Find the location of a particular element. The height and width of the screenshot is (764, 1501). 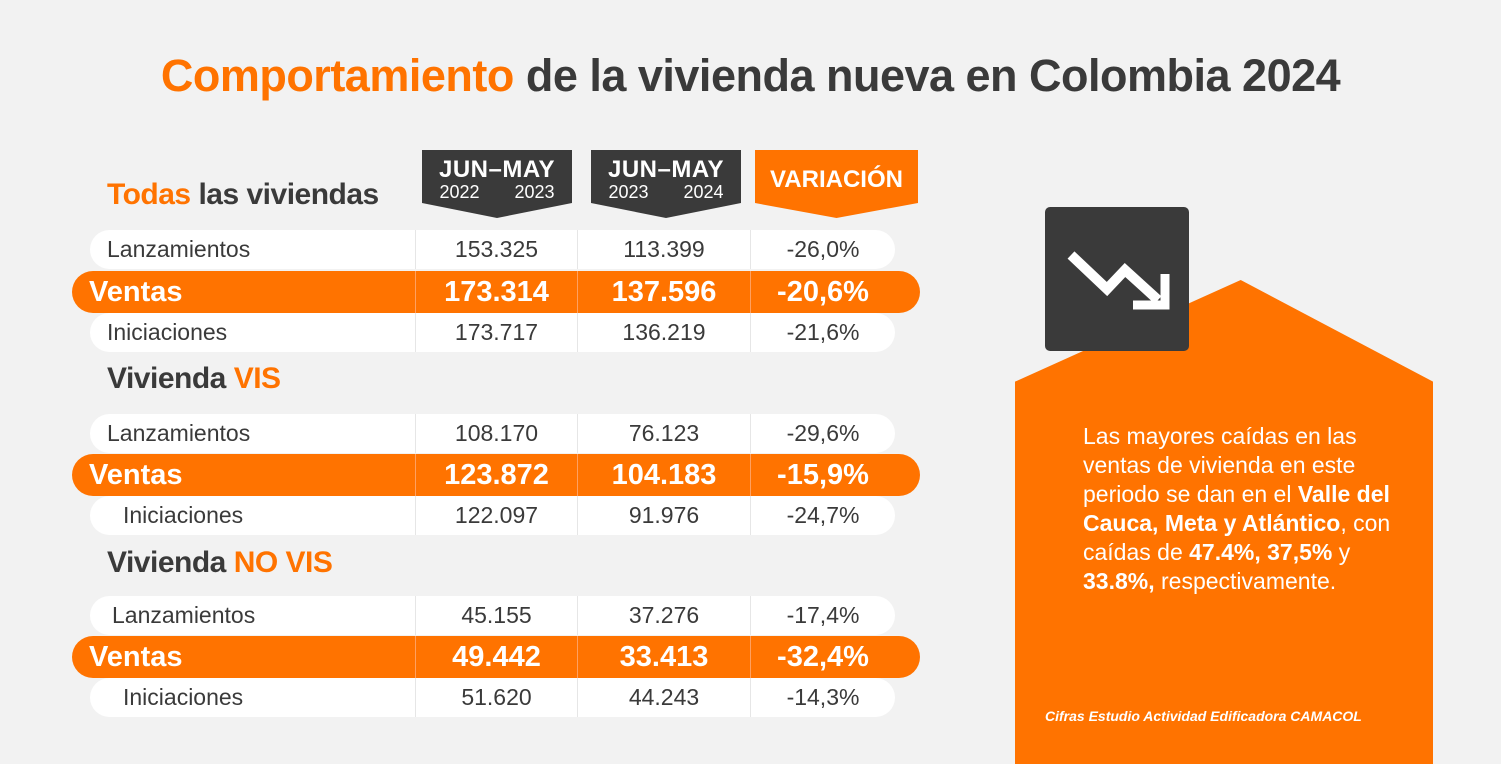

table-row: Iniciaciones 173.717 136.219 -21,6% is located at coordinates (492, 332).